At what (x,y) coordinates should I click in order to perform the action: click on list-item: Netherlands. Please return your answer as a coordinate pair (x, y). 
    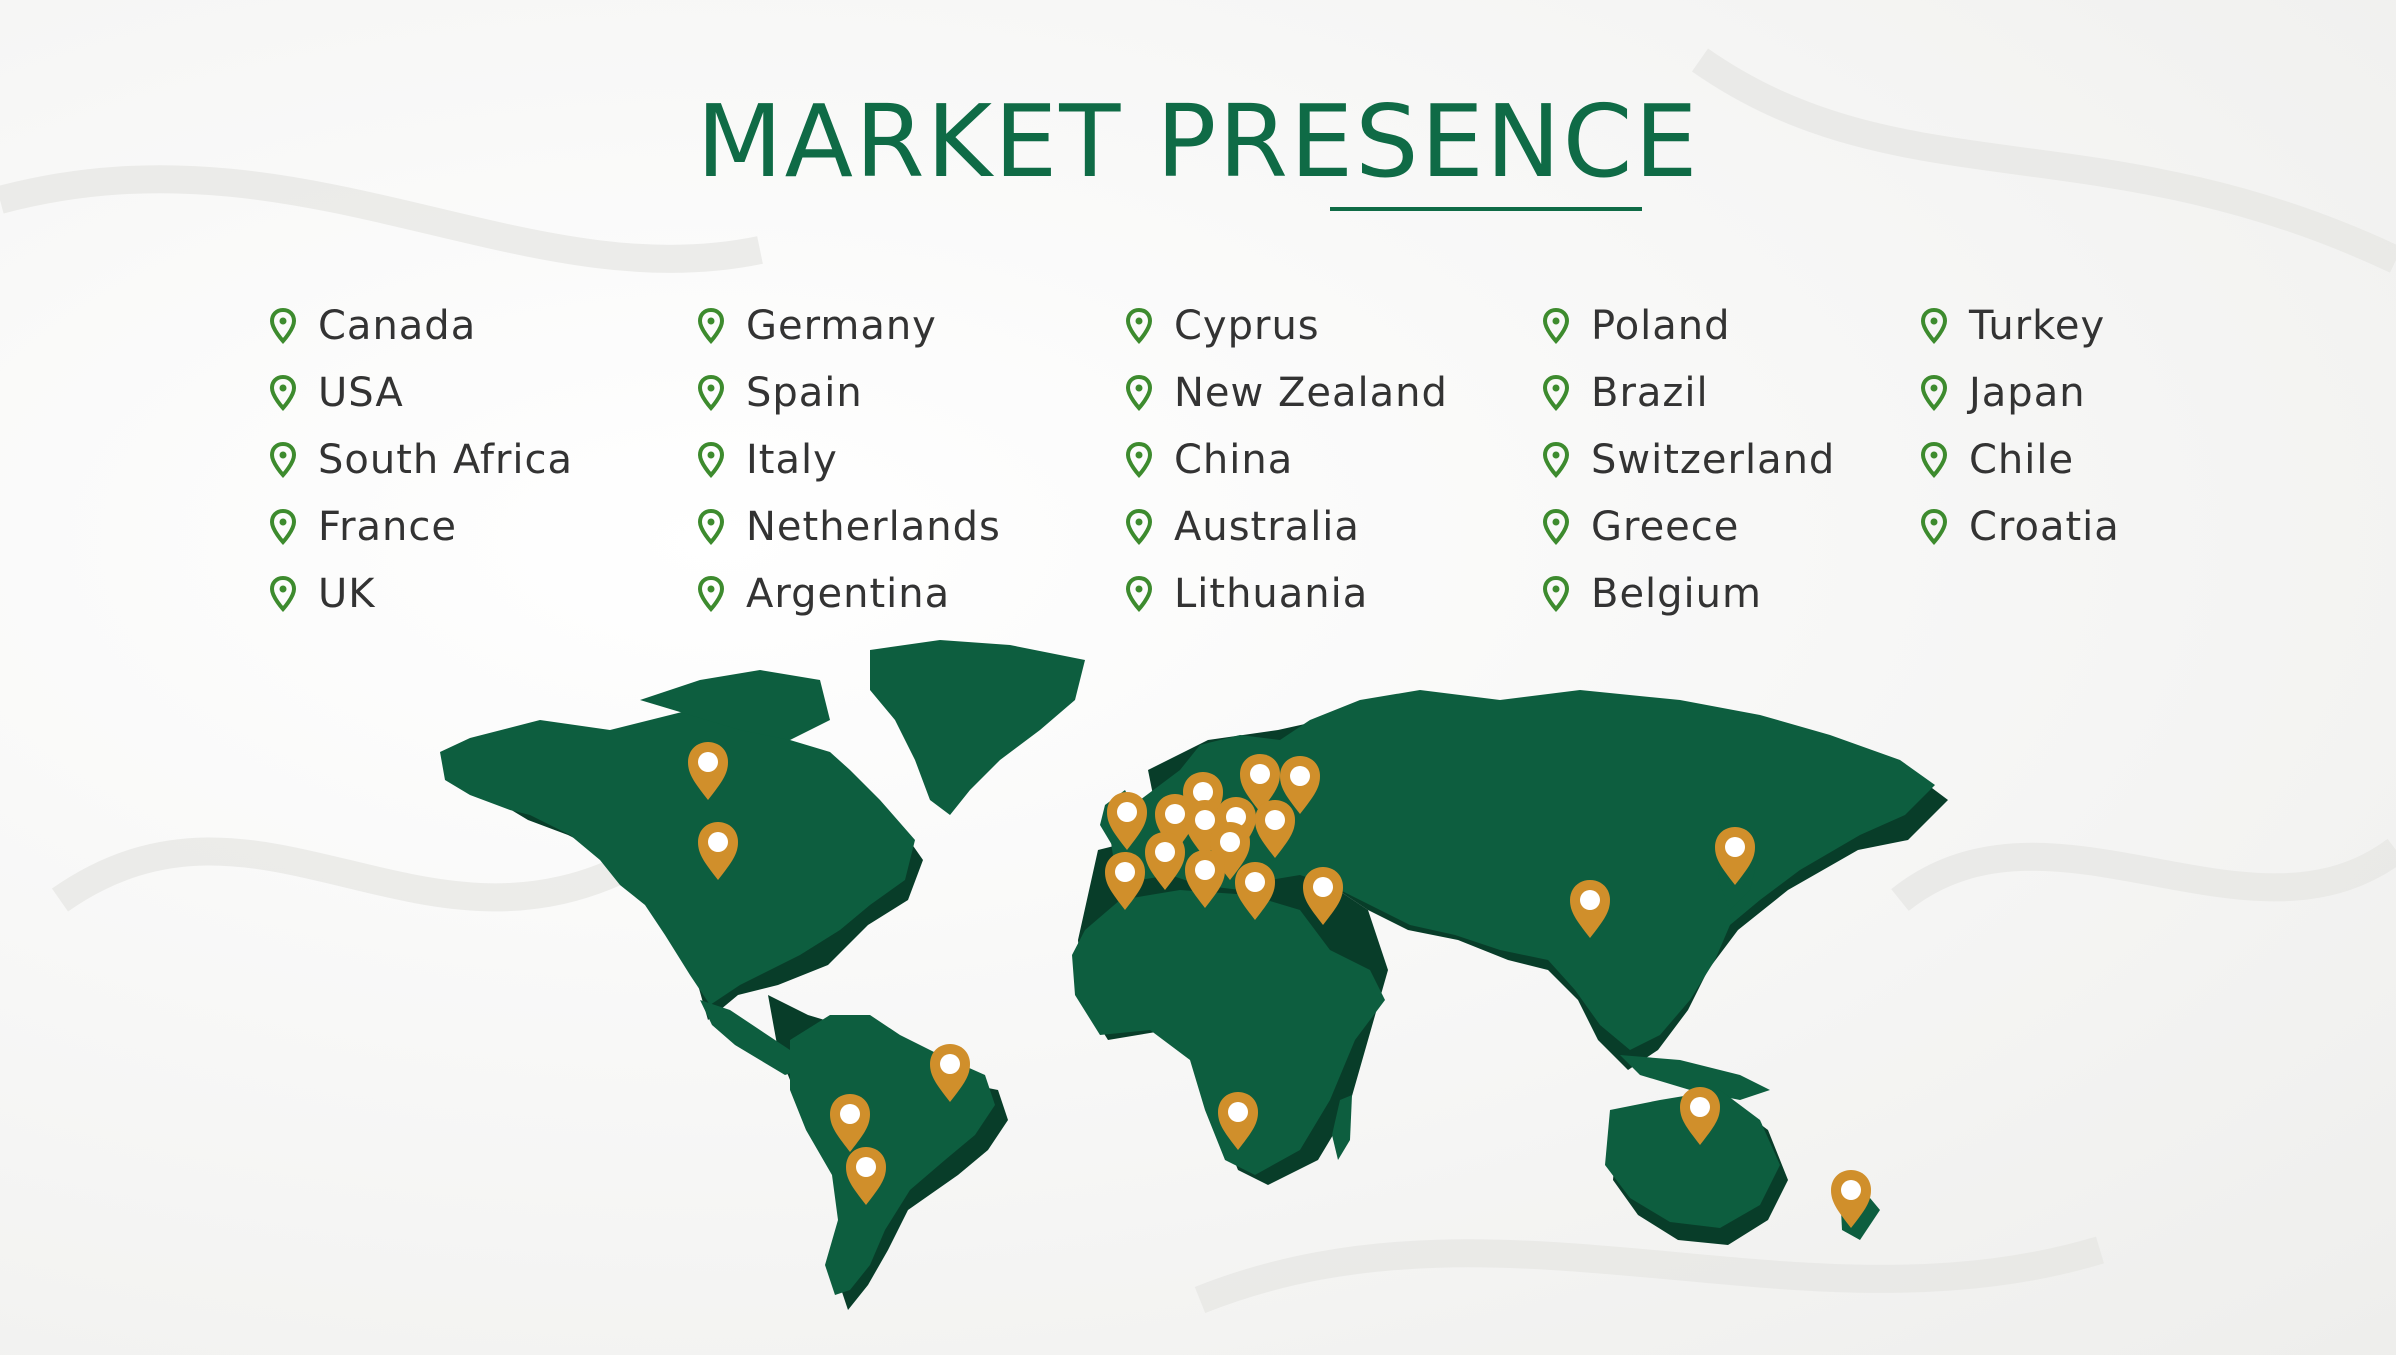
    Looking at the image, I should click on (849, 526).